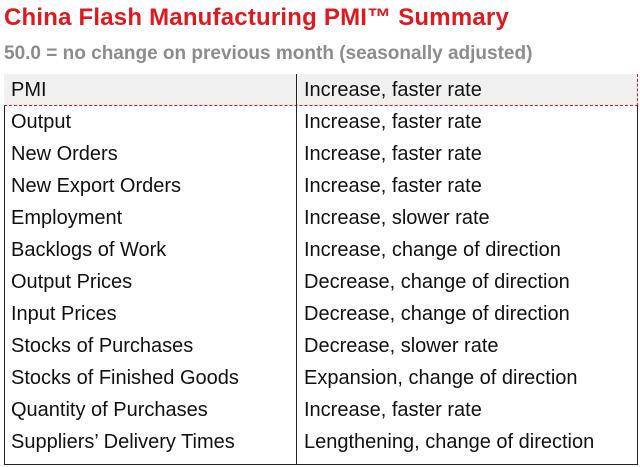  Describe the element at coordinates (89, 250) in the screenshot. I see `indicator-cell: Backlogs of Work` at that location.